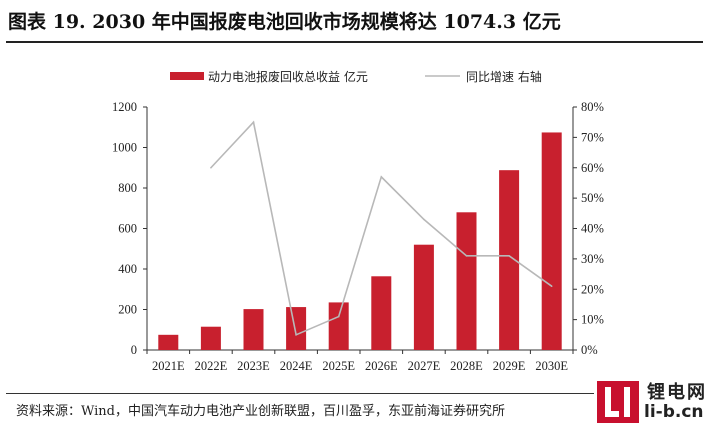  I want to click on x-tick-label: 2026E, so click(381, 366).